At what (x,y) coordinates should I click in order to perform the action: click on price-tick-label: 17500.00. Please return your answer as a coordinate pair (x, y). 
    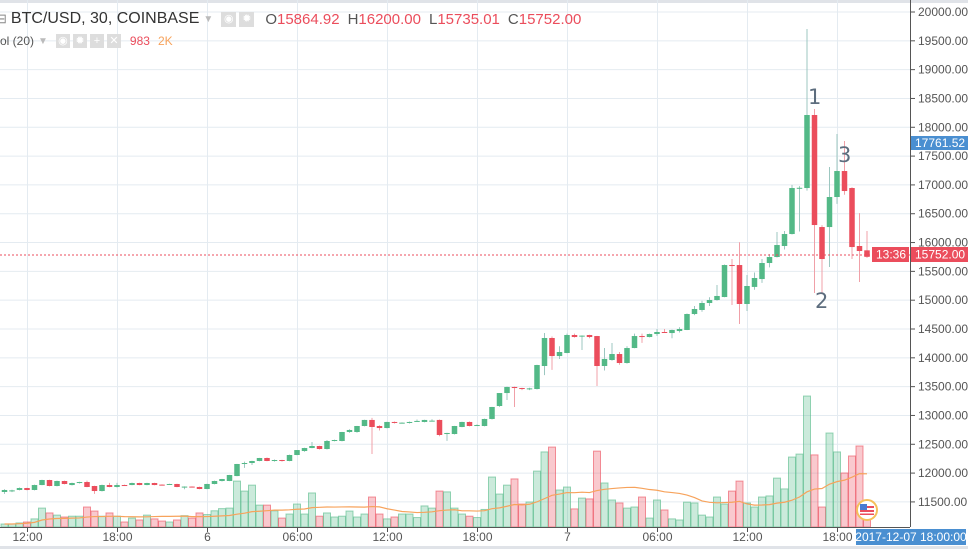
    Looking at the image, I should click on (943, 156).